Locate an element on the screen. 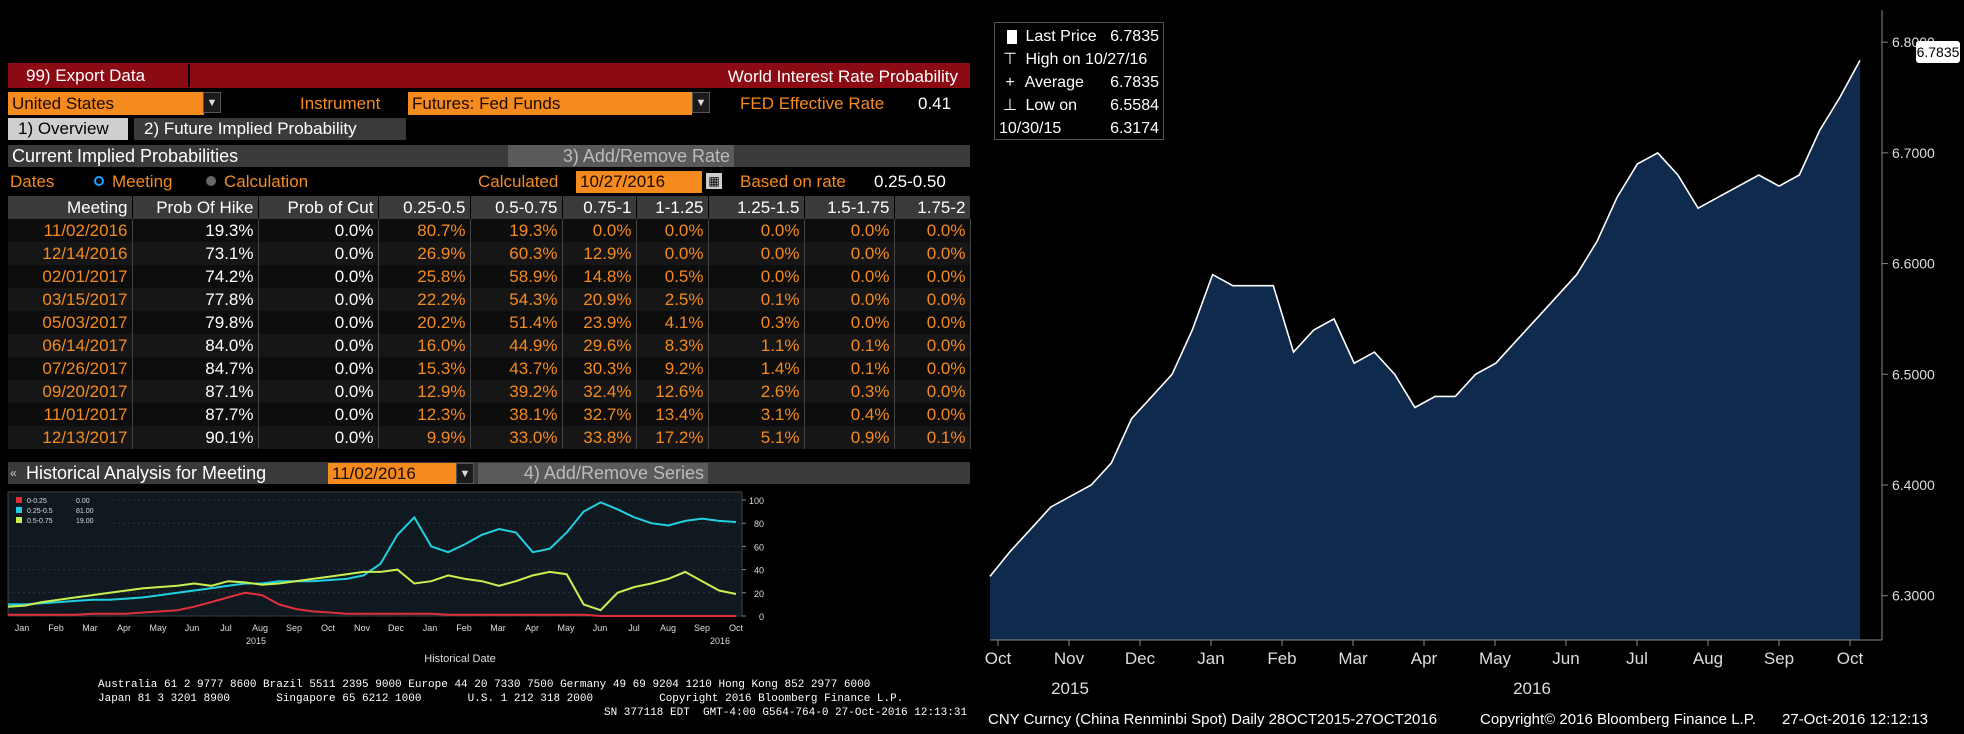  probability-cell: 77.8% is located at coordinates (195, 299).